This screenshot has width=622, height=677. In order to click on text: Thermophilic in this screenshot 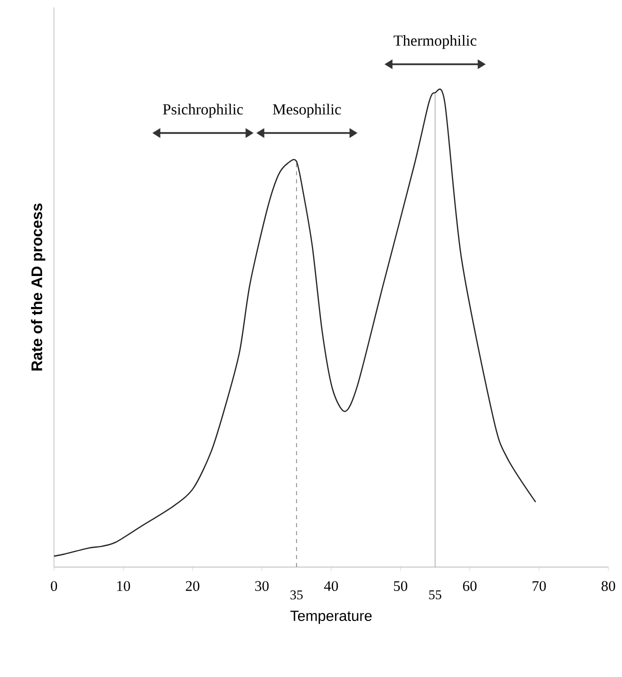, I will do `click(435, 41)`.